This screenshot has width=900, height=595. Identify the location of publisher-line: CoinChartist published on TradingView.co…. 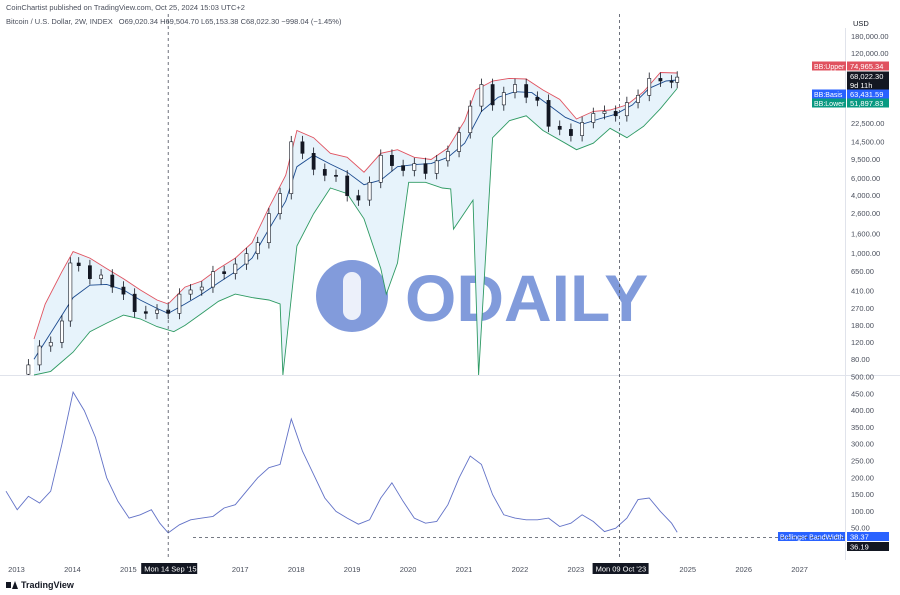
(125, 7).